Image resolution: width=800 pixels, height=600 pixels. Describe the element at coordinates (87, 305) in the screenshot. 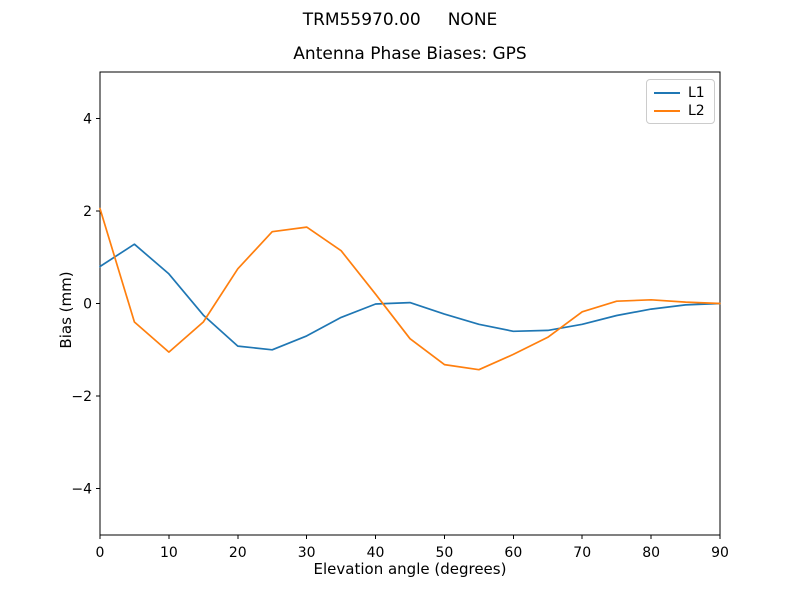

I see `y-tick-label-0: 0` at that location.